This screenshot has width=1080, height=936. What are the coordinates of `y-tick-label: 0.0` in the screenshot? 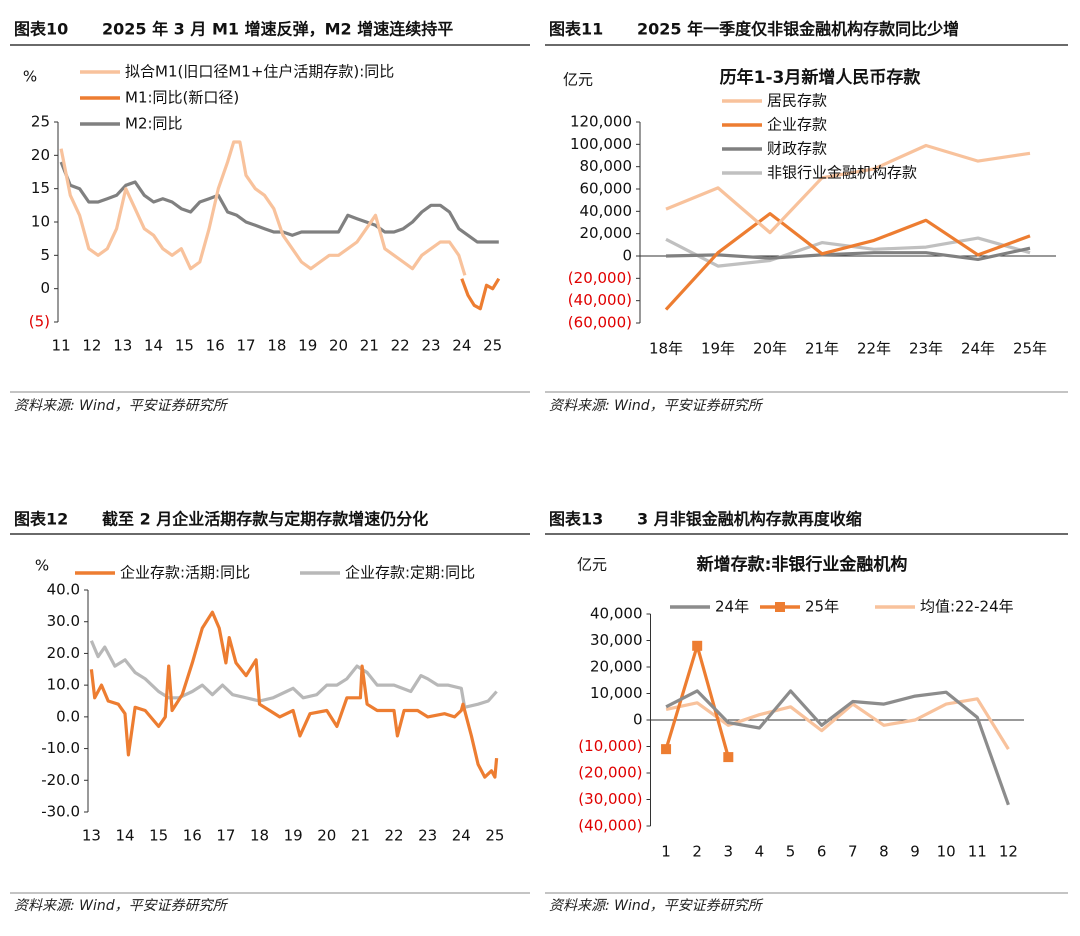 It's located at (68, 716).